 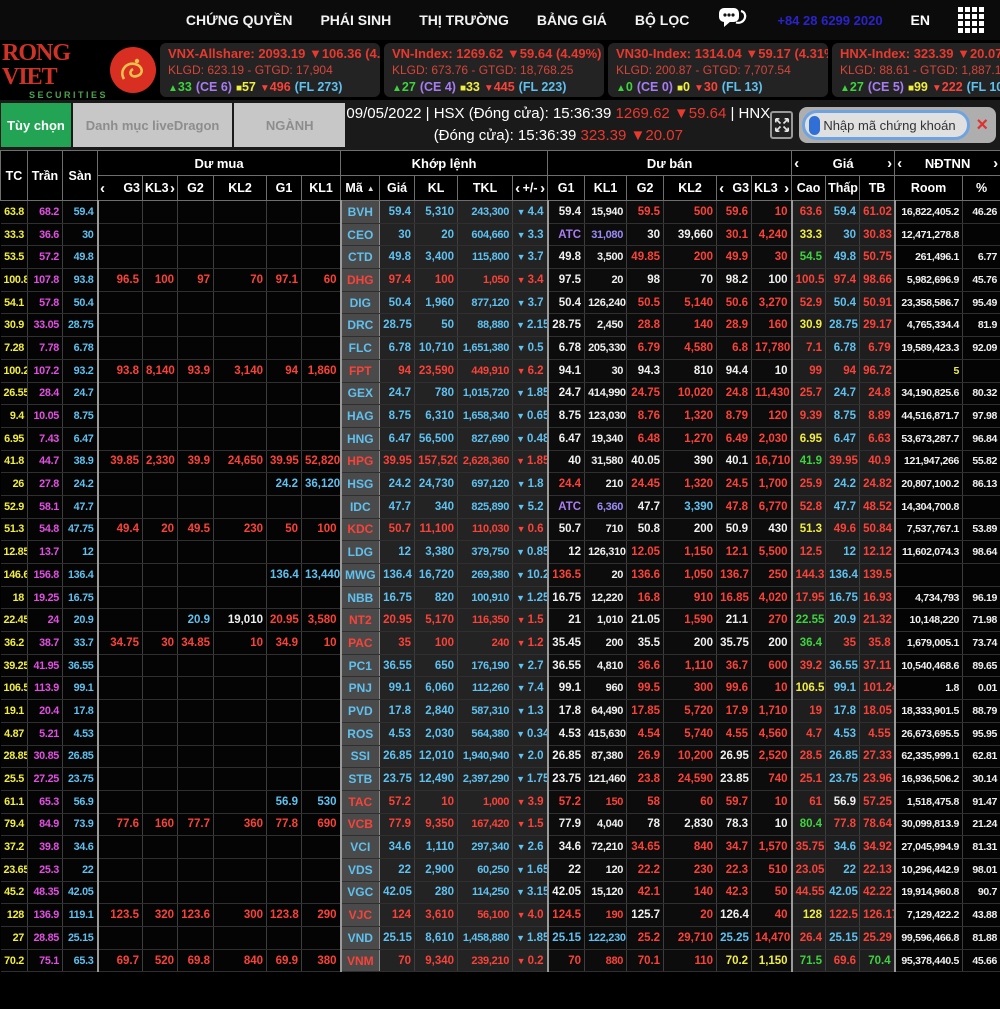 I want to click on cell-kl: 2,840, so click(x=436, y=711).